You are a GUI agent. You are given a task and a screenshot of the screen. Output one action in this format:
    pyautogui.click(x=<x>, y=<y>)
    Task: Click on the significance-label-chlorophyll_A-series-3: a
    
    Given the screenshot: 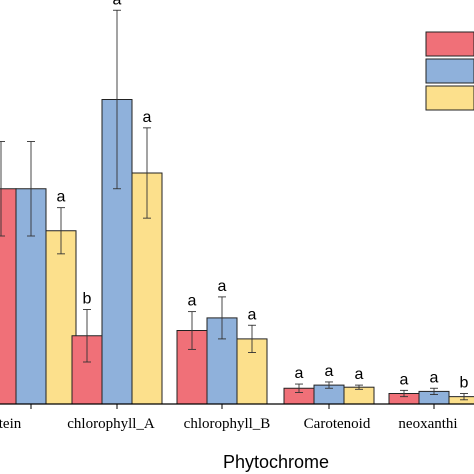 What is the action you would take?
    pyautogui.click(x=147, y=117)
    